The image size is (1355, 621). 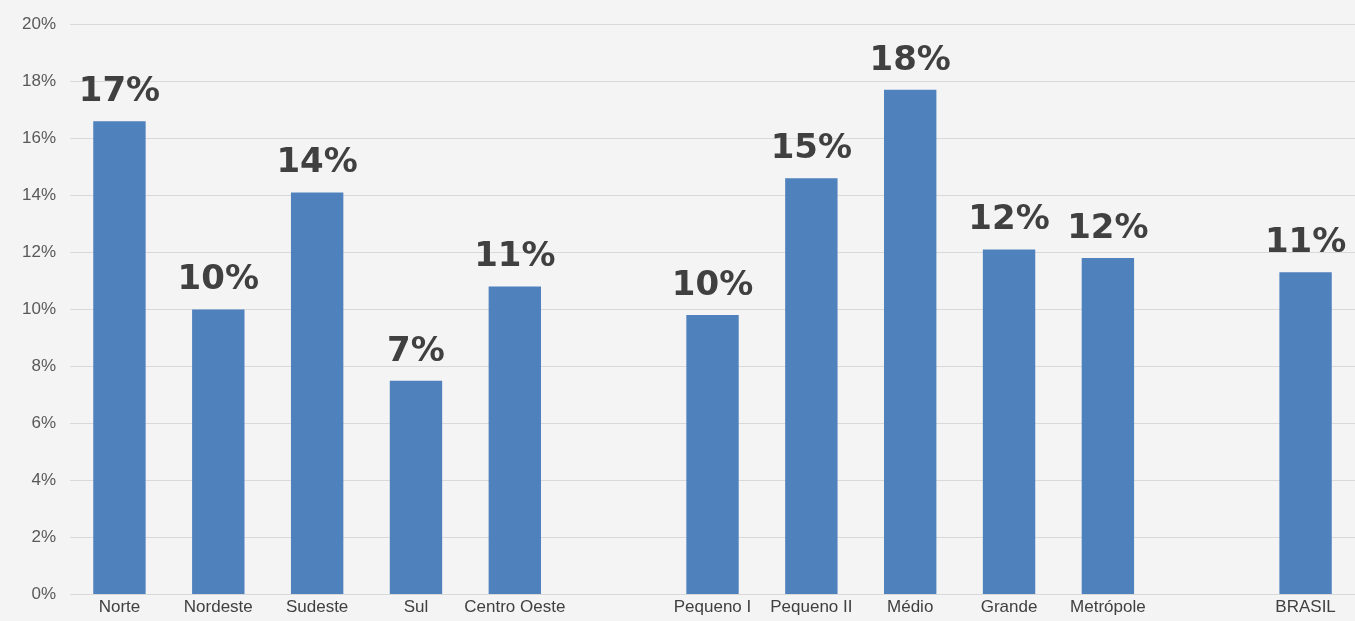 I want to click on data-label: 14%, so click(x=317, y=160).